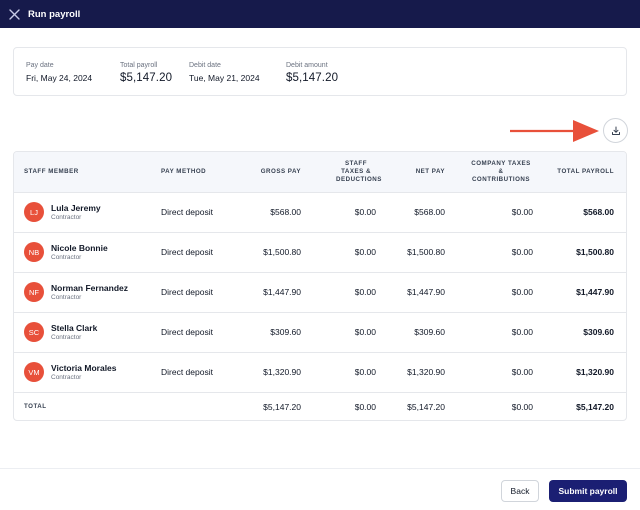 The height and width of the screenshot is (510, 640). I want to click on top-bar: Run payroll, so click(320, 14).